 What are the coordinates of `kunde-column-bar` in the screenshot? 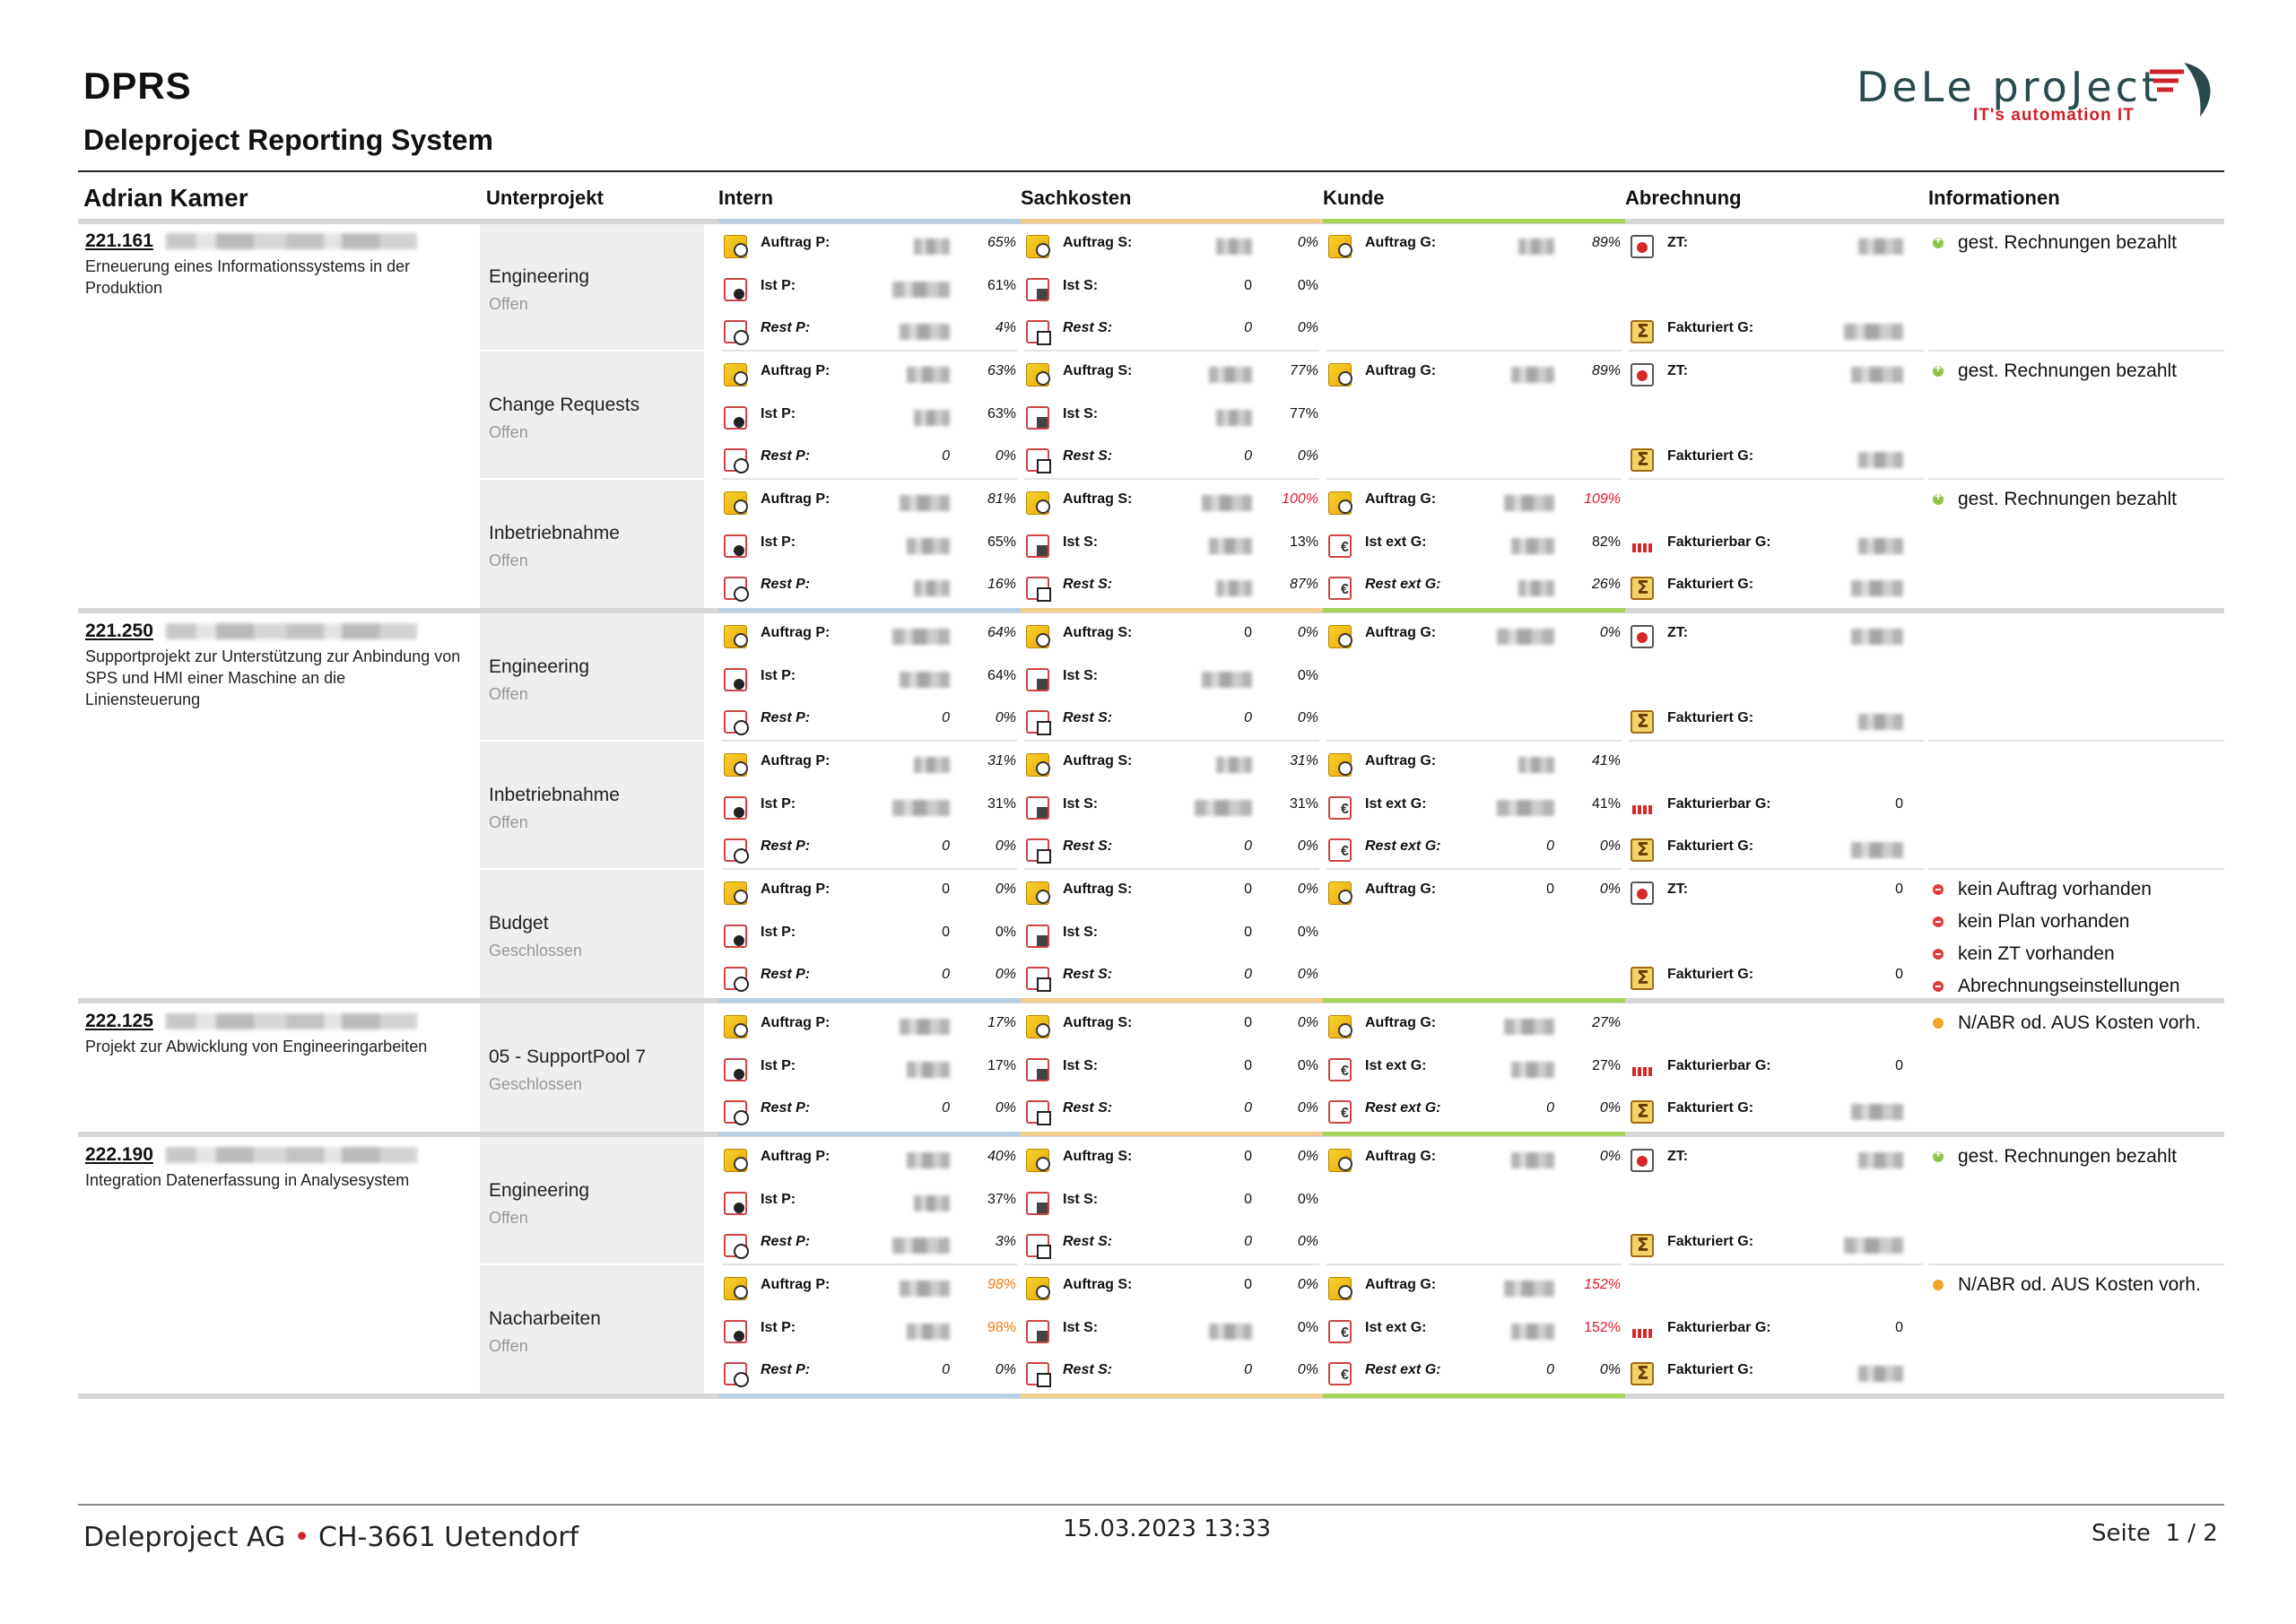 It's located at (1474, 221).